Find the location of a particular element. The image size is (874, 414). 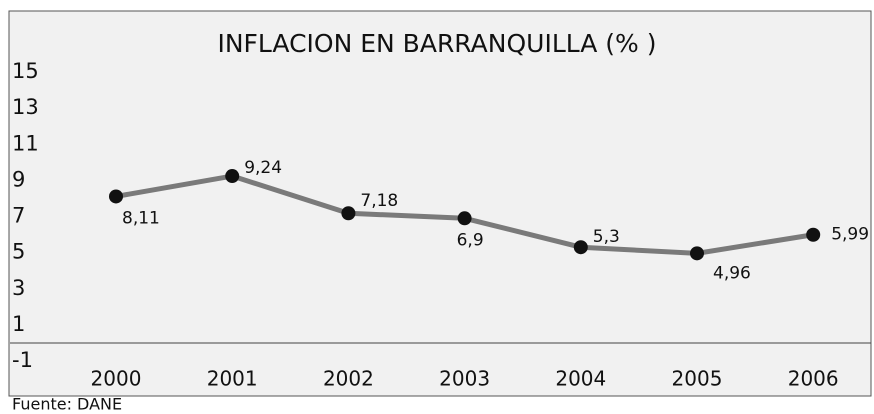

chart-title: INFLACION EN BARRANQUILLA (% ) is located at coordinates (436, 43).